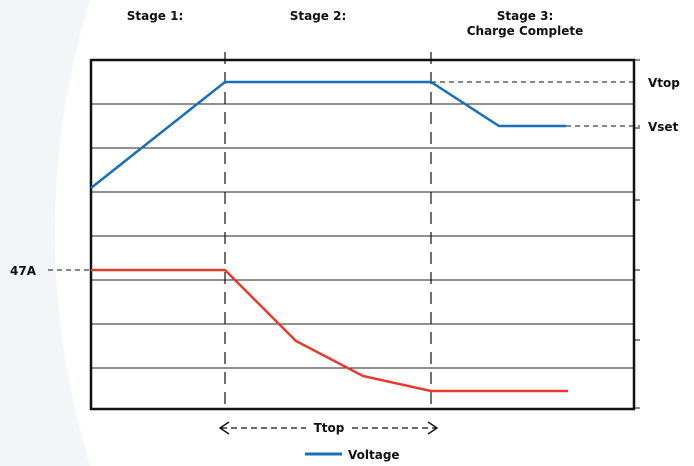  I want to click on right-tick-marks, so click(637, 234).